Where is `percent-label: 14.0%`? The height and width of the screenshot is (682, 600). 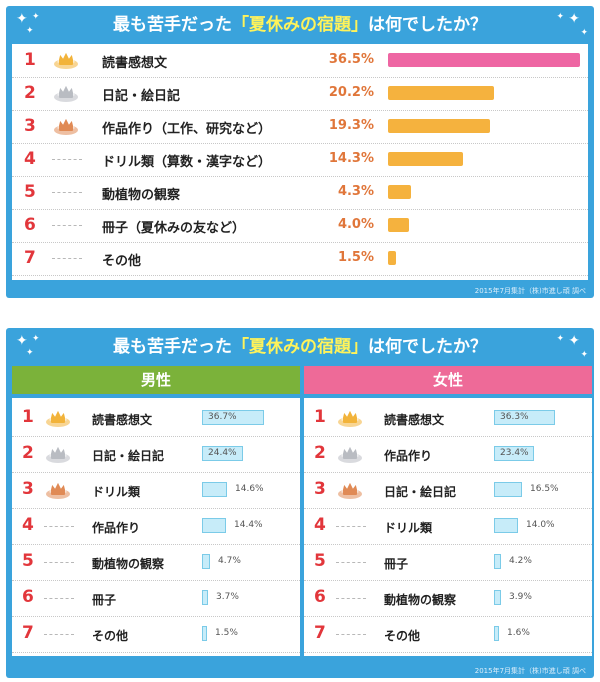 percent-label: 14.0% is located at coordinates (540, 525).